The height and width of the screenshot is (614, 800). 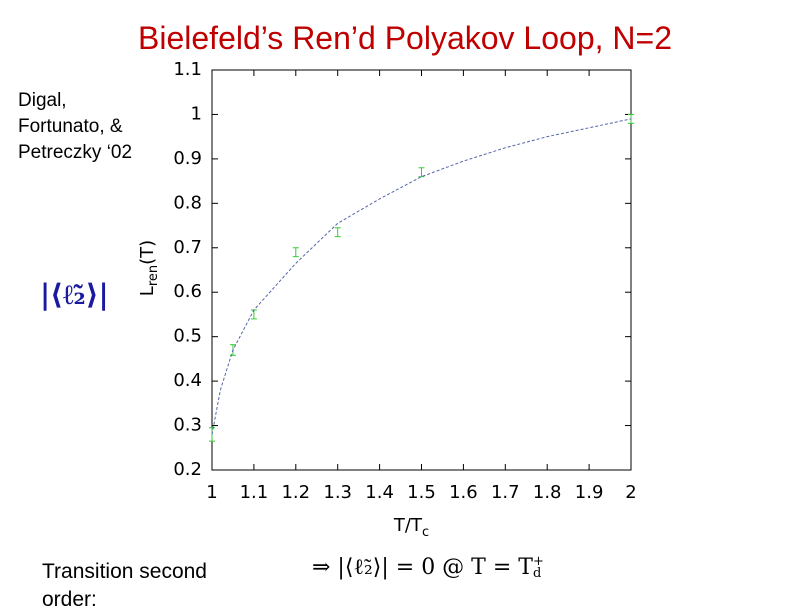 I want to click on x-tick-label: 1.7, so click(x=505, y=492).